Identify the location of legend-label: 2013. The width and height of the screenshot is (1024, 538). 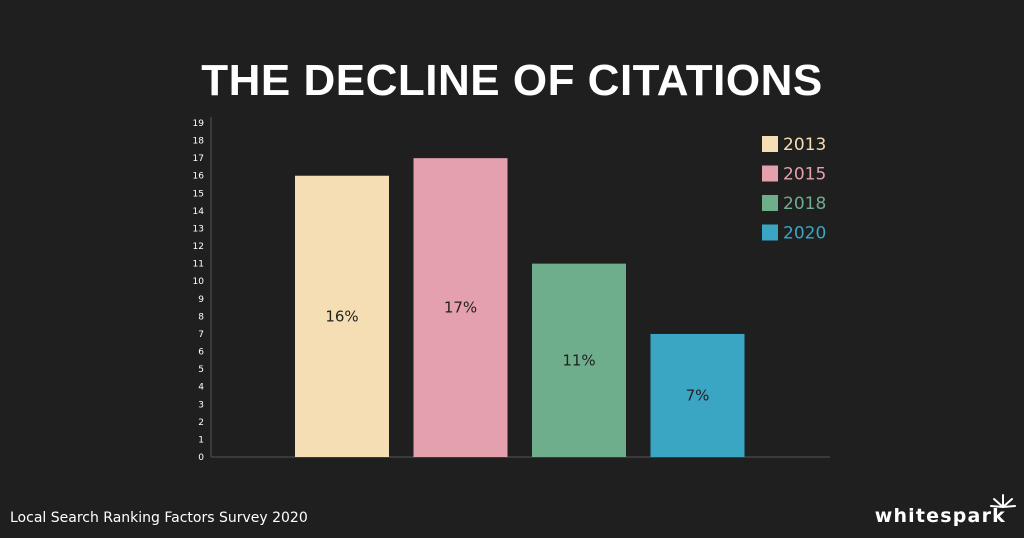
(804, 145).